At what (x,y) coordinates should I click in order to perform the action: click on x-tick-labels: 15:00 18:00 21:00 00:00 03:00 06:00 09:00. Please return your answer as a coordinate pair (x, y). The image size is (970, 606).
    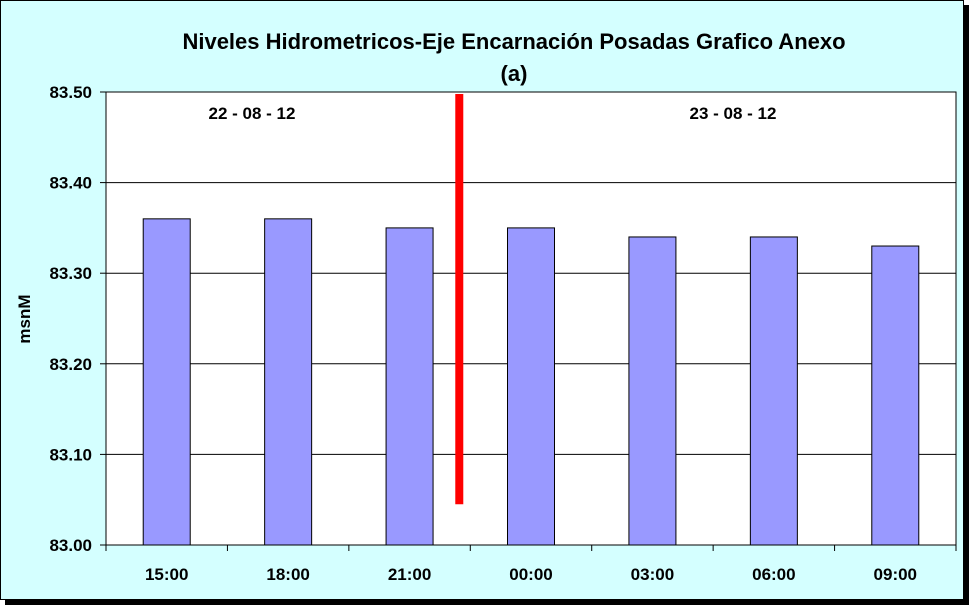
    Looking at the image, I should click on (531, 574).